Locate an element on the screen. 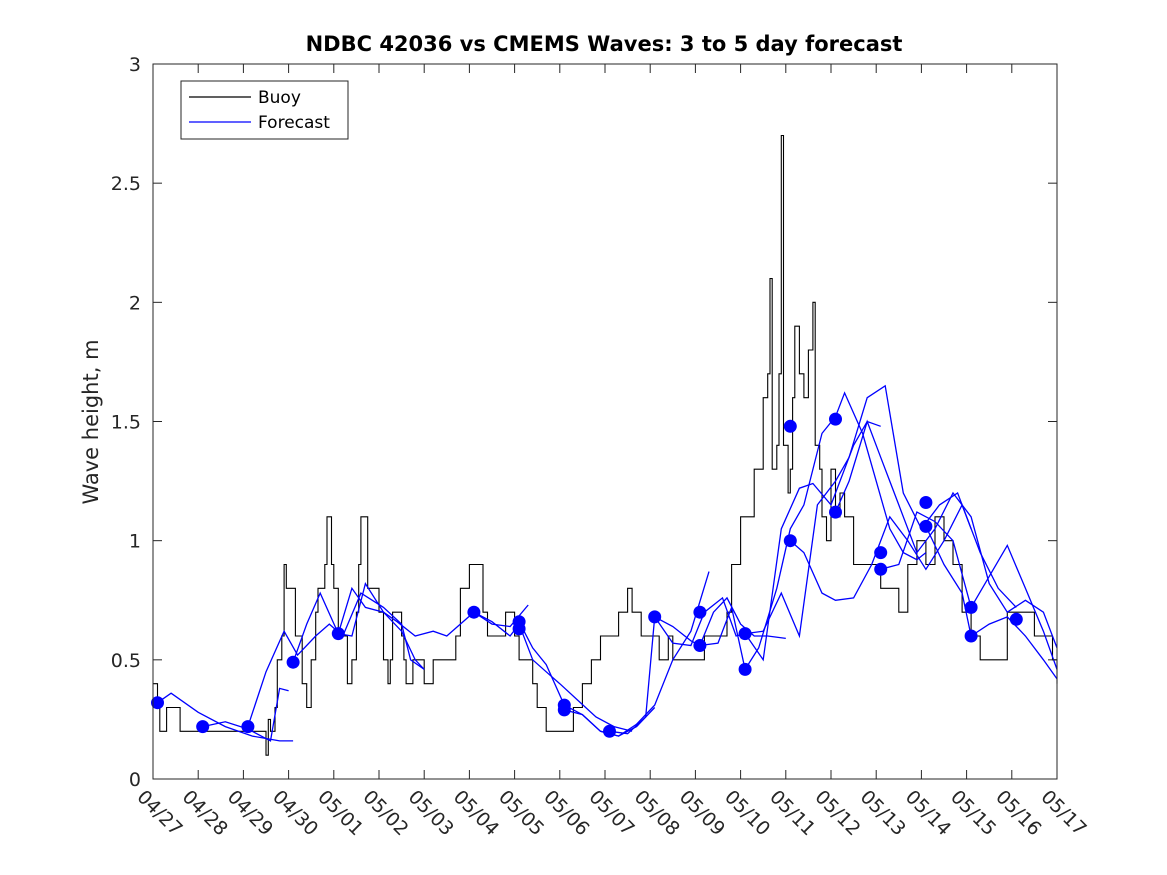 This screenshot has width=1167, height=875. y-tick-label: 2.5 is located at coordinates (126, 184).